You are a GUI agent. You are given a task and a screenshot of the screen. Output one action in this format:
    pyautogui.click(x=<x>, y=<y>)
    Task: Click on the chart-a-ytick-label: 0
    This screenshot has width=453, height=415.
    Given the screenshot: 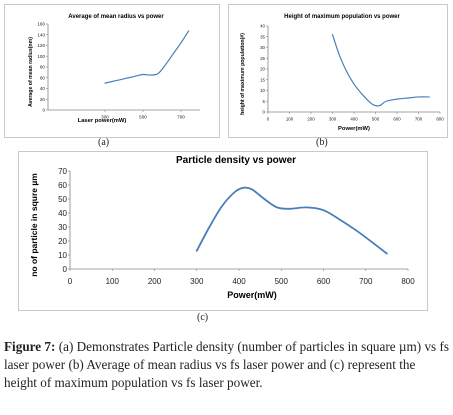 What is the action you would take?
    pyautogui.click(x=43, y=110)
    